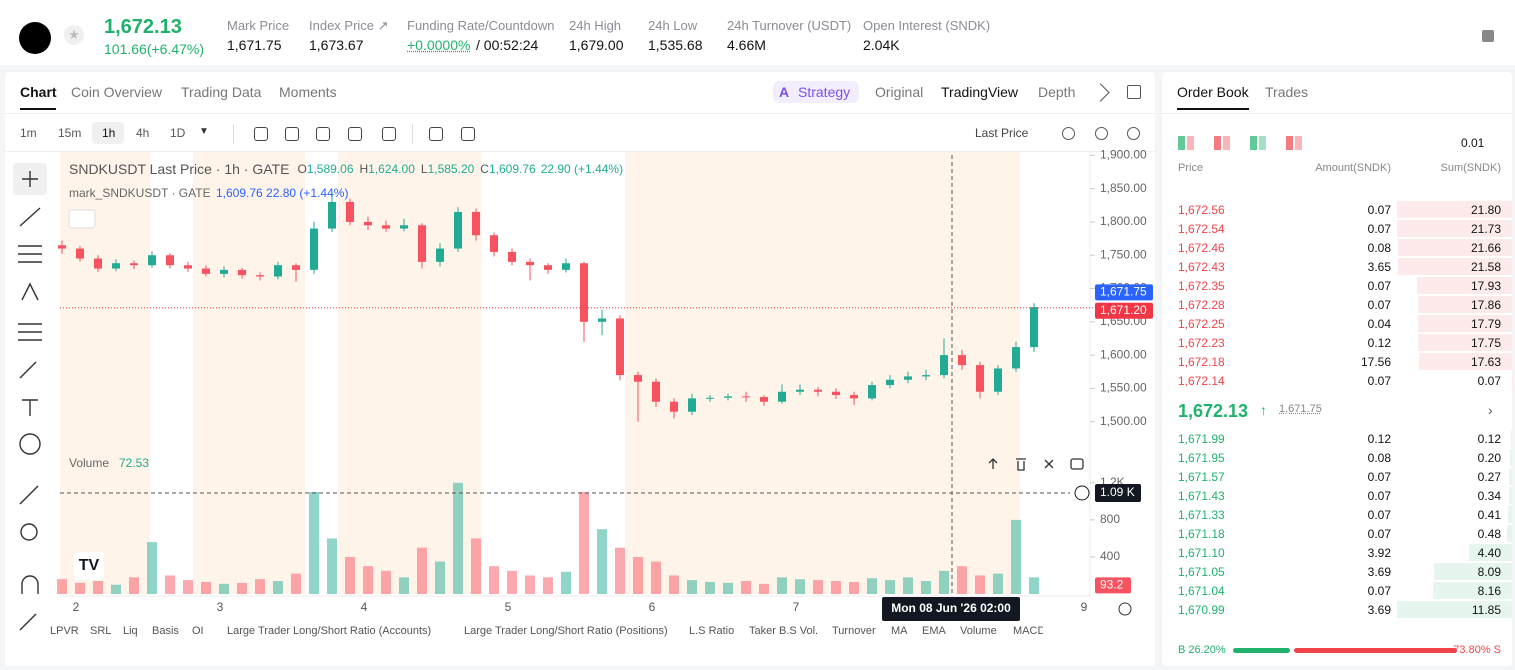  I want to click on view-tab: Original, so click(899, 92).